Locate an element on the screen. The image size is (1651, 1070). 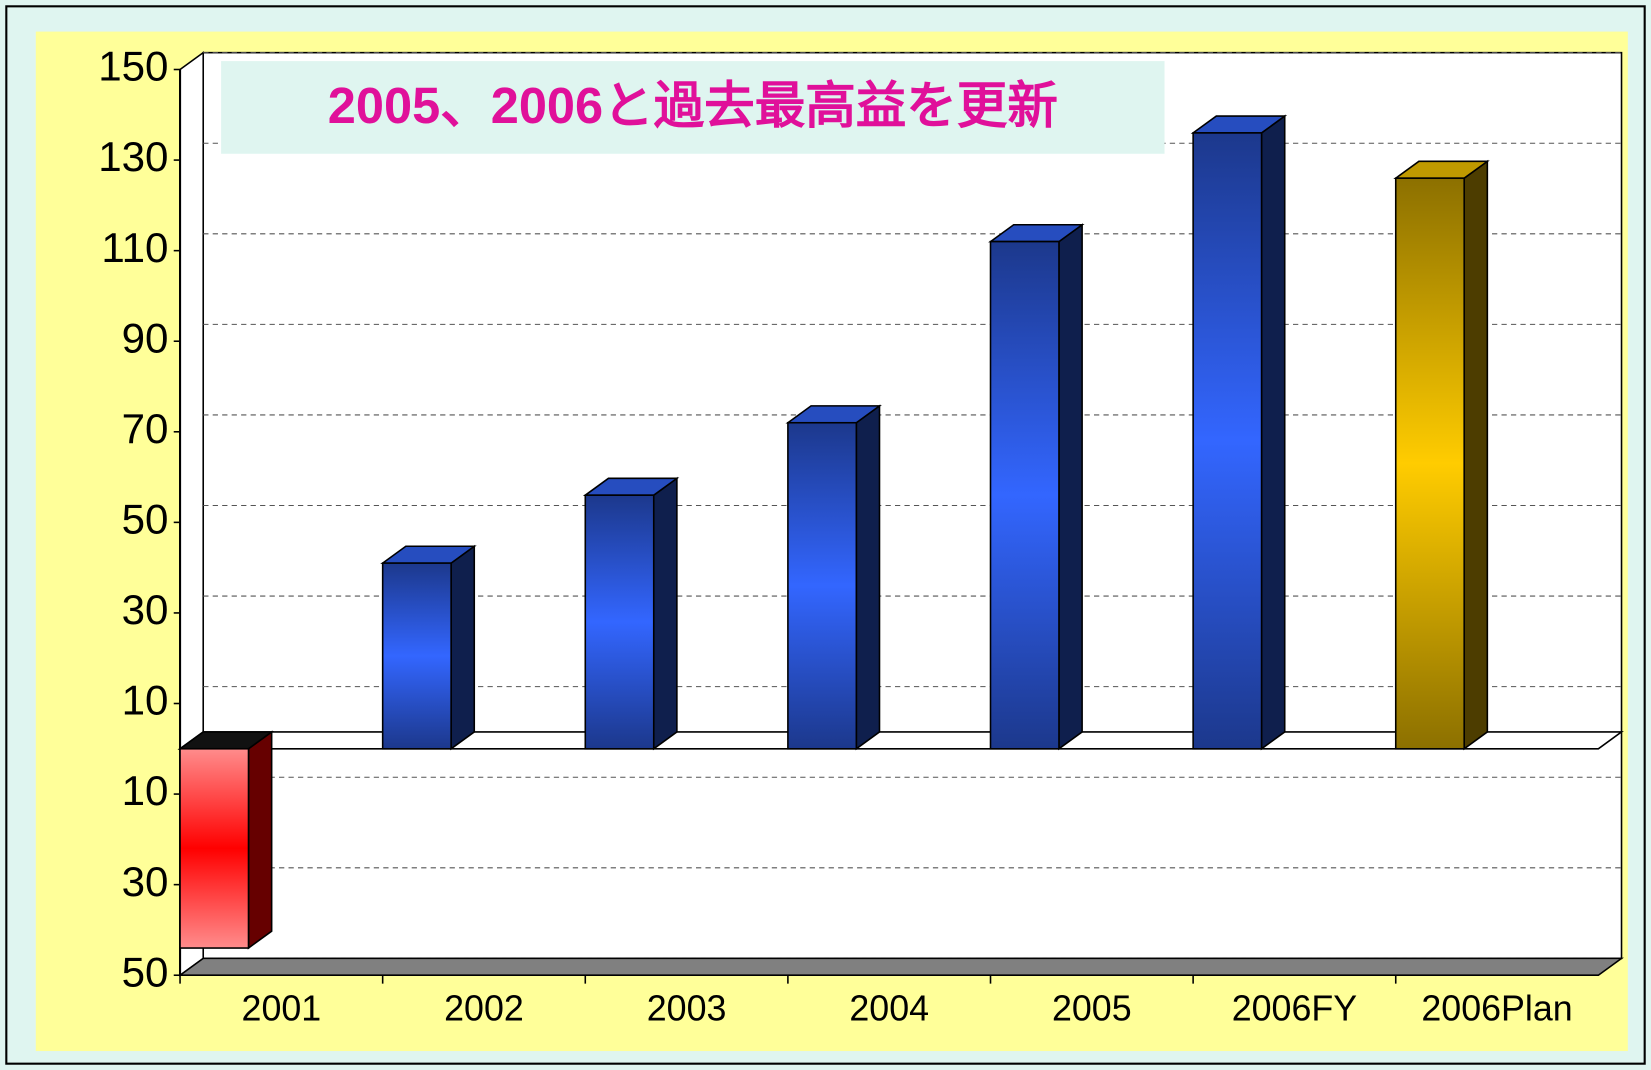
chart-title: 2005、2006と過去最高益を更新 is located at coordinates (693, 105).